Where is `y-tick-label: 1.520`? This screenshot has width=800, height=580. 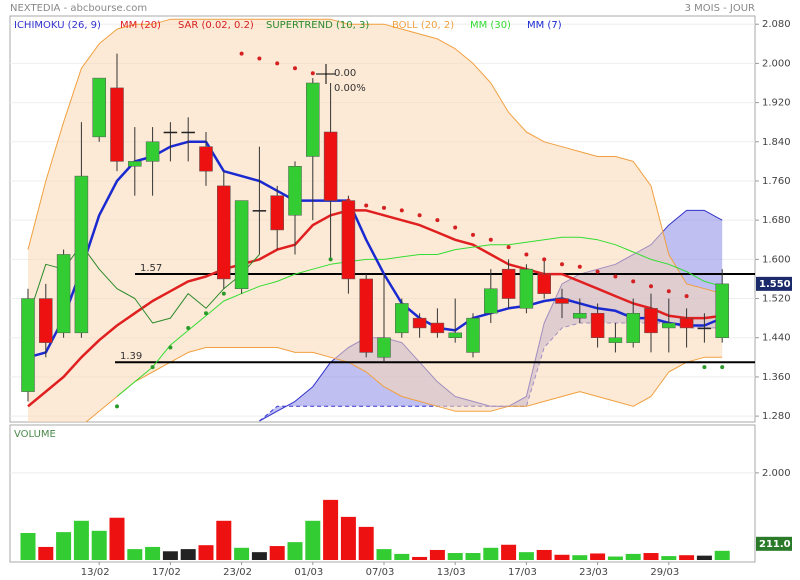 y-tick-label: 1.520 is located at coordinates (776, 299).